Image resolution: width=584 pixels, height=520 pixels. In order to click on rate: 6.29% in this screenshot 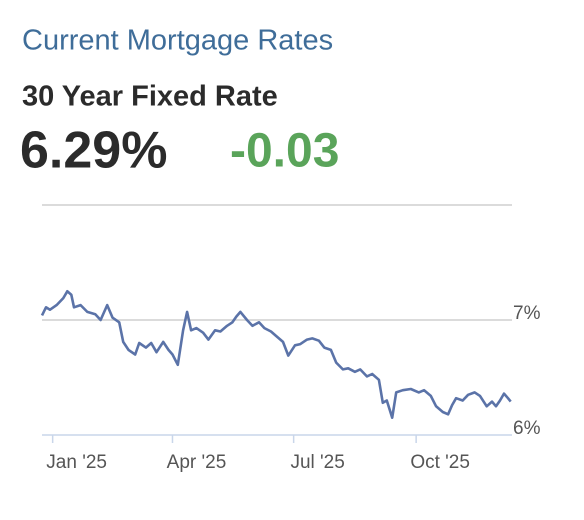, I will do `click(93, 151)`.